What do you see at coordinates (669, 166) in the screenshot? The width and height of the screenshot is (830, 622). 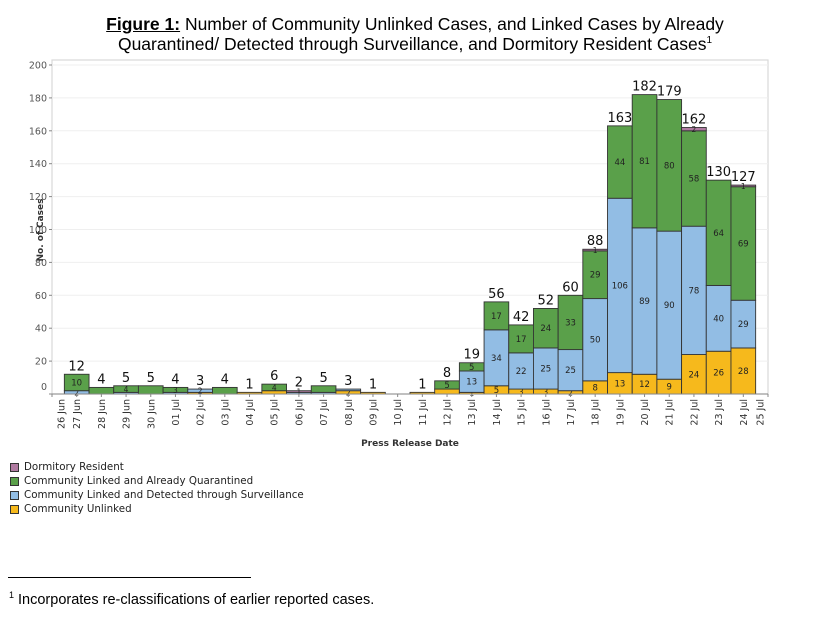 I see `segment-label: 80` at bounding box center [669, 166].